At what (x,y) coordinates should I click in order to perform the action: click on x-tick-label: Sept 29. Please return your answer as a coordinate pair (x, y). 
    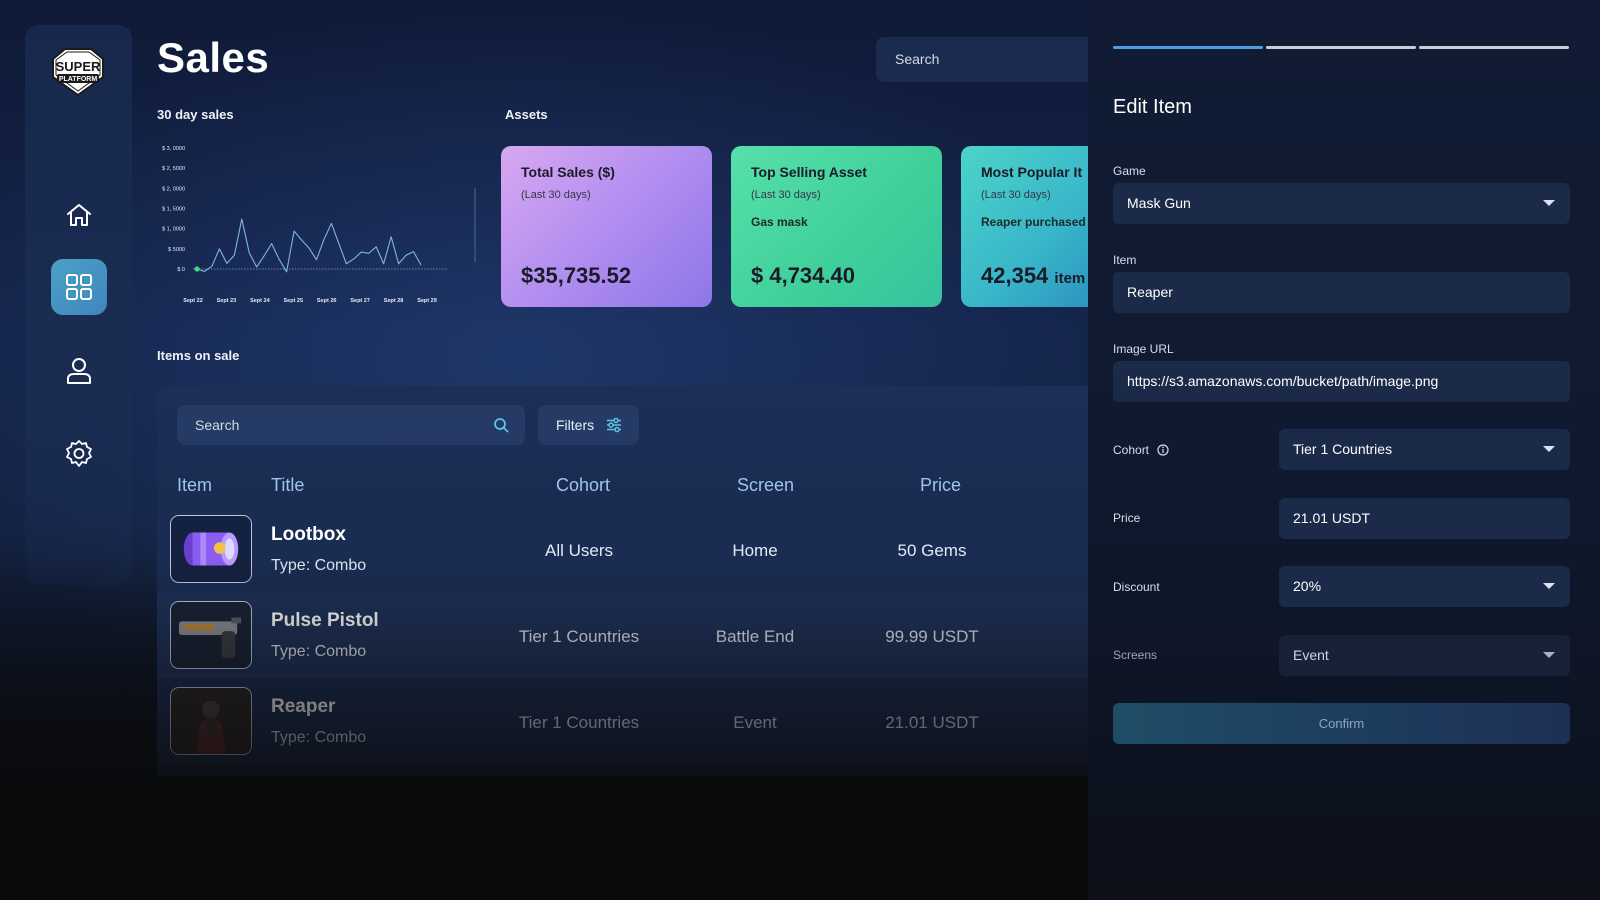
    Looking at the image, I should click on (427, 301).